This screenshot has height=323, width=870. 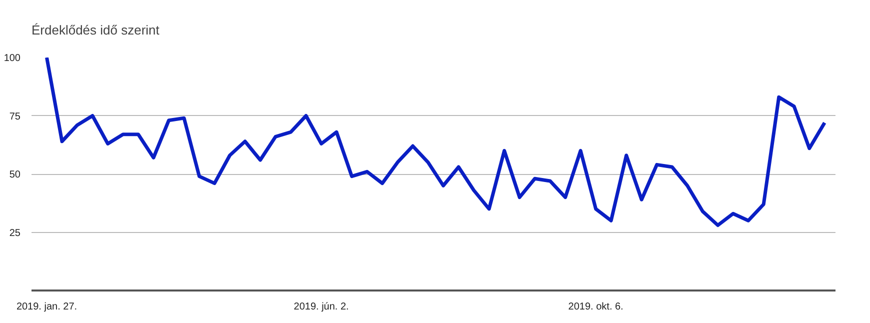 I want to click on y-tick-label: 100, so click(x=12, y=58).